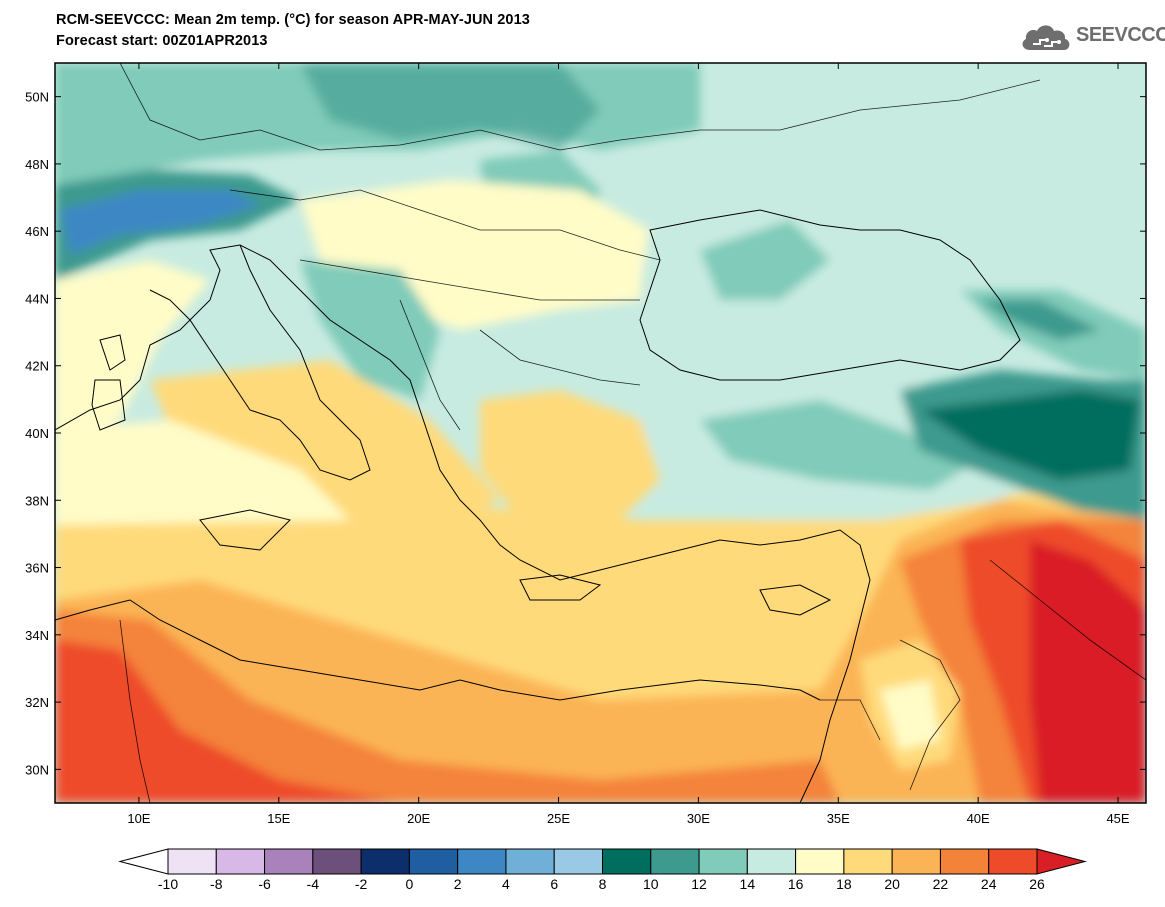  What do you see at coordinates (37, 366) in the screenshot?
I see `lat-tick-label: 42N` at bounding box center [37, 366].